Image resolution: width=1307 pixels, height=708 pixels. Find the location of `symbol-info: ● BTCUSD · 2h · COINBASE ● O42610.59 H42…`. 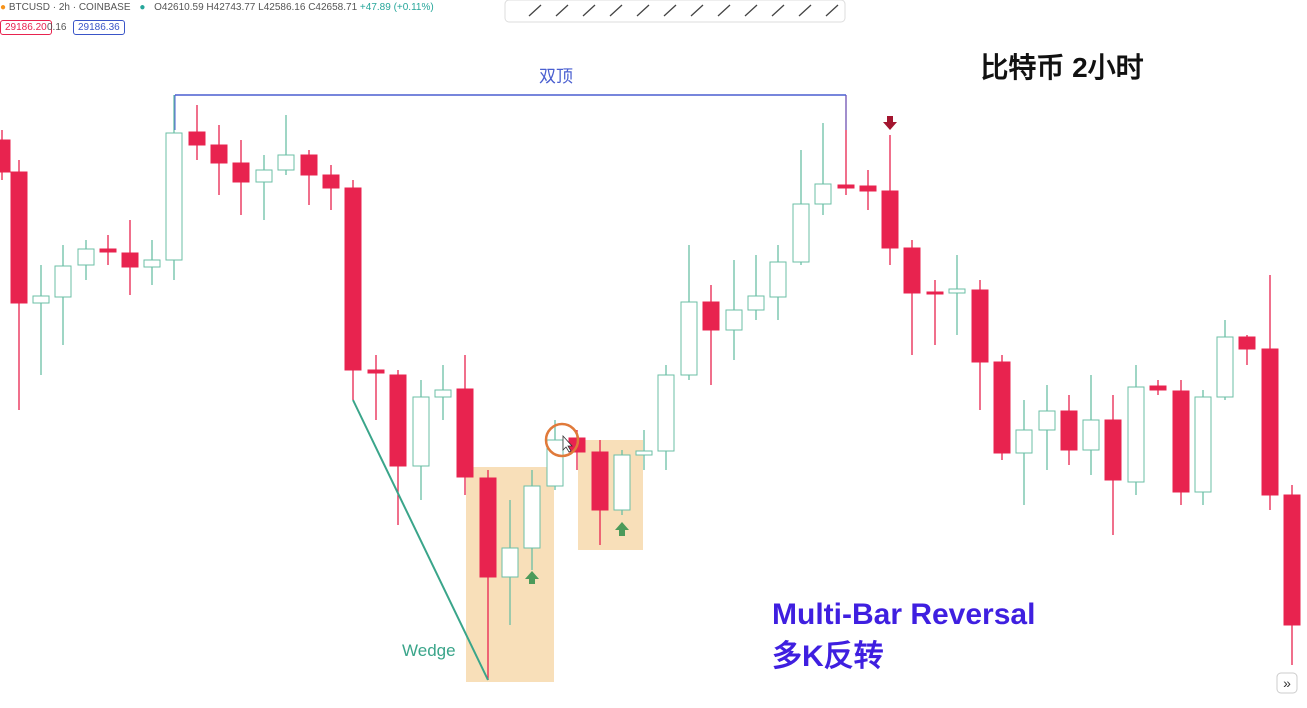

symbol-info: ● BTCUSD · 2h · COINBASE ● O42610.59 H42… is located at coordinates (217, 7).